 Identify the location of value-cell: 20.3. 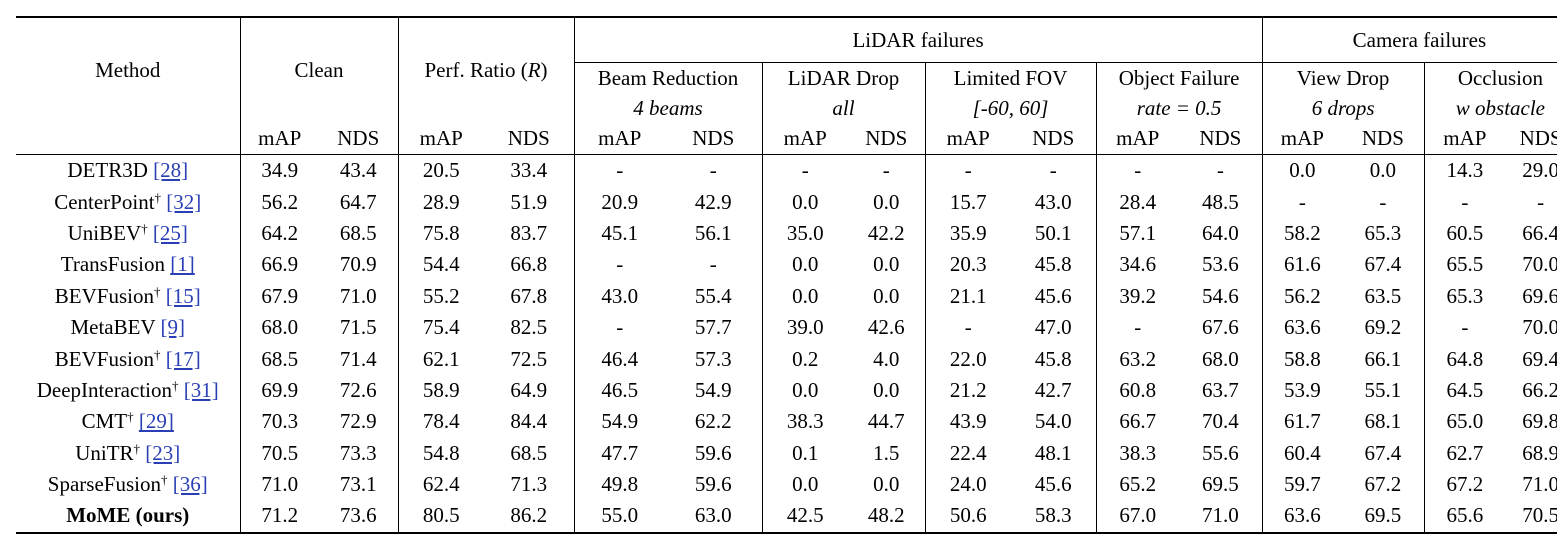
(968, 265).